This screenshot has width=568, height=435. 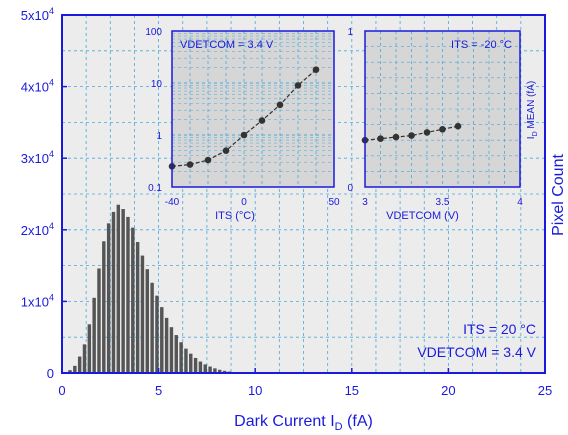 I want to click on y-tick-label: 0, so click(x=50, y=373).